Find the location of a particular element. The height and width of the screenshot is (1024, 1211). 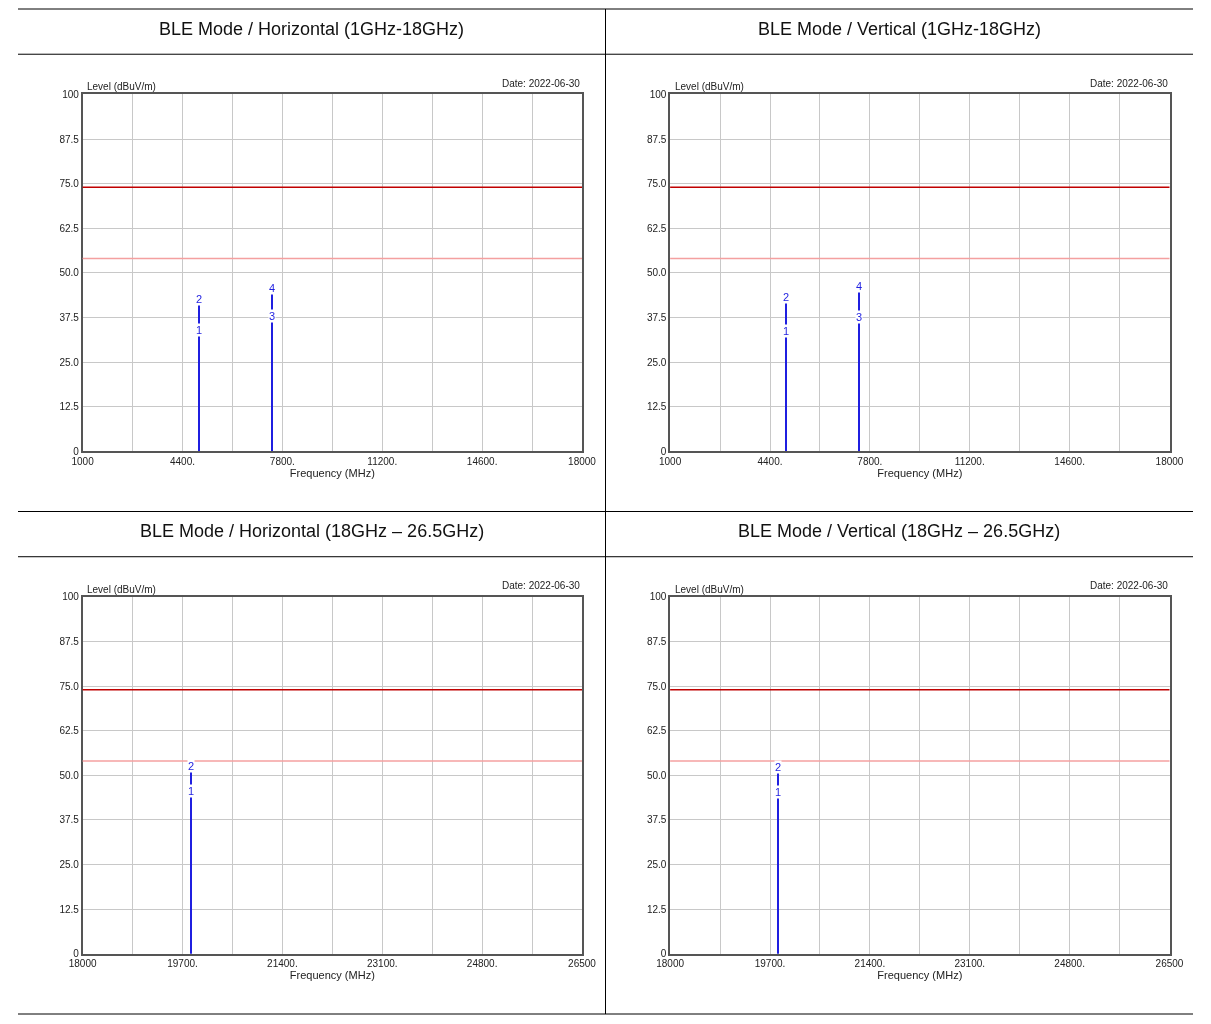

chart-title: BLE Mode / Vertical (1GHz-18GHz) is located at coordinates (900, 29).